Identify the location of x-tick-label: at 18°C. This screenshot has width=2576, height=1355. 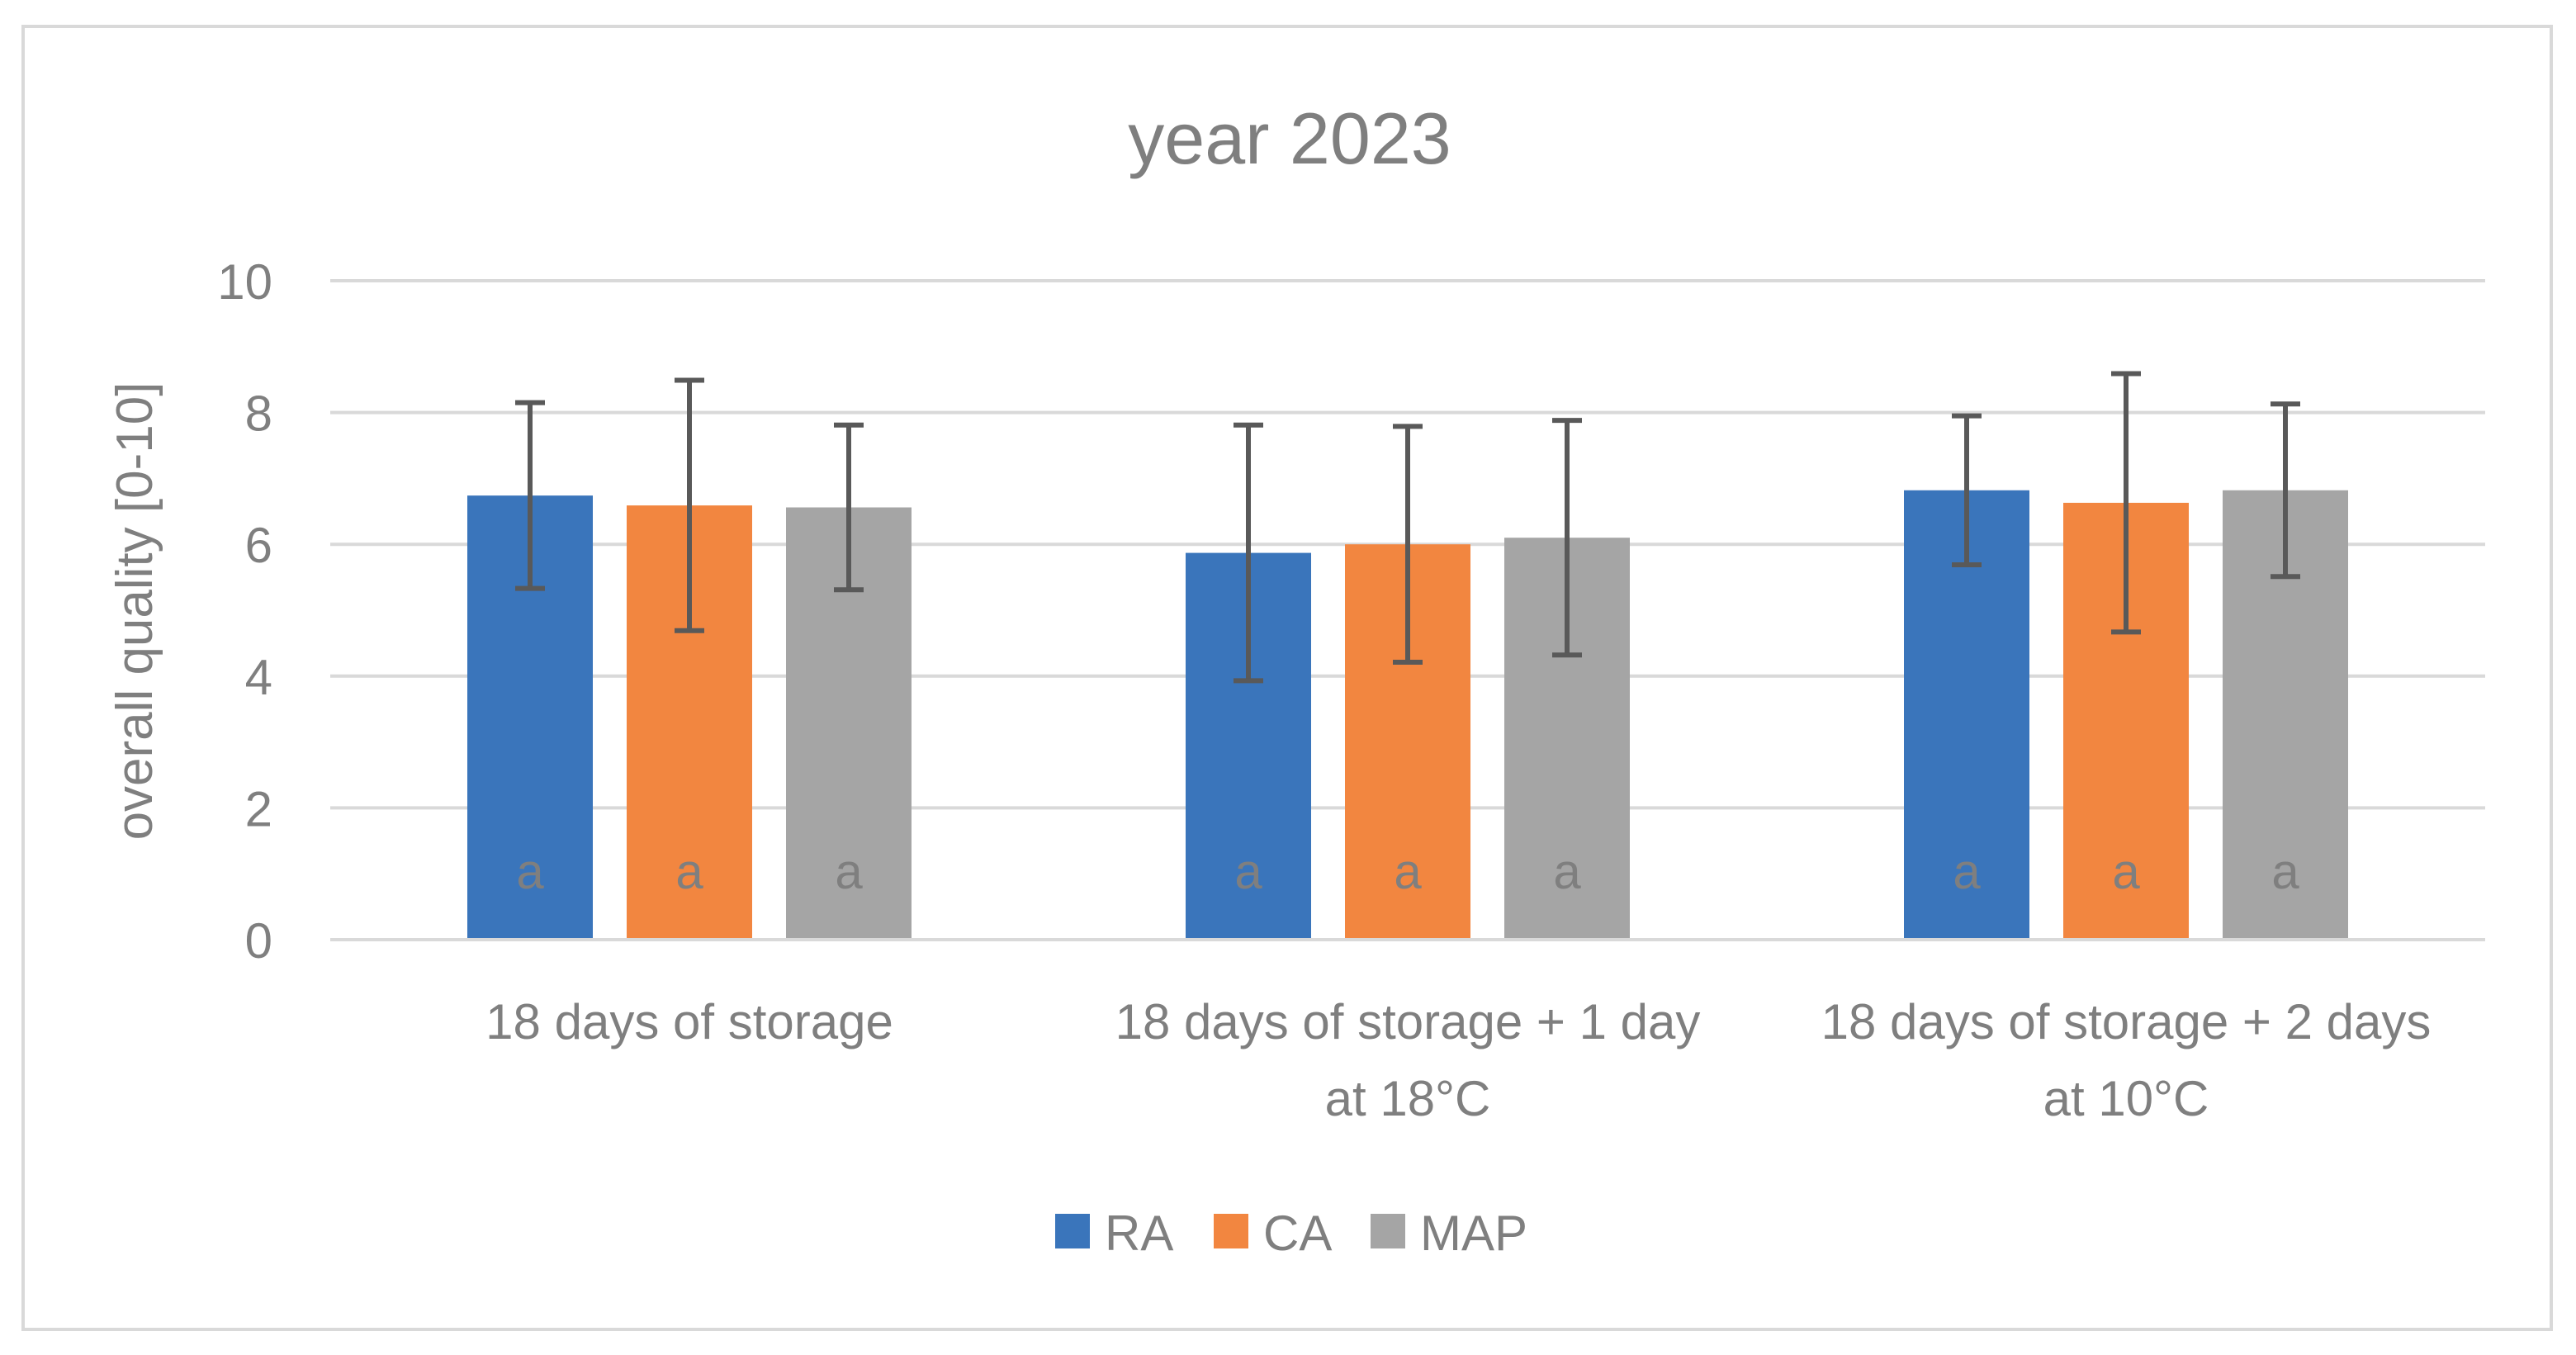
(1408, 1099).